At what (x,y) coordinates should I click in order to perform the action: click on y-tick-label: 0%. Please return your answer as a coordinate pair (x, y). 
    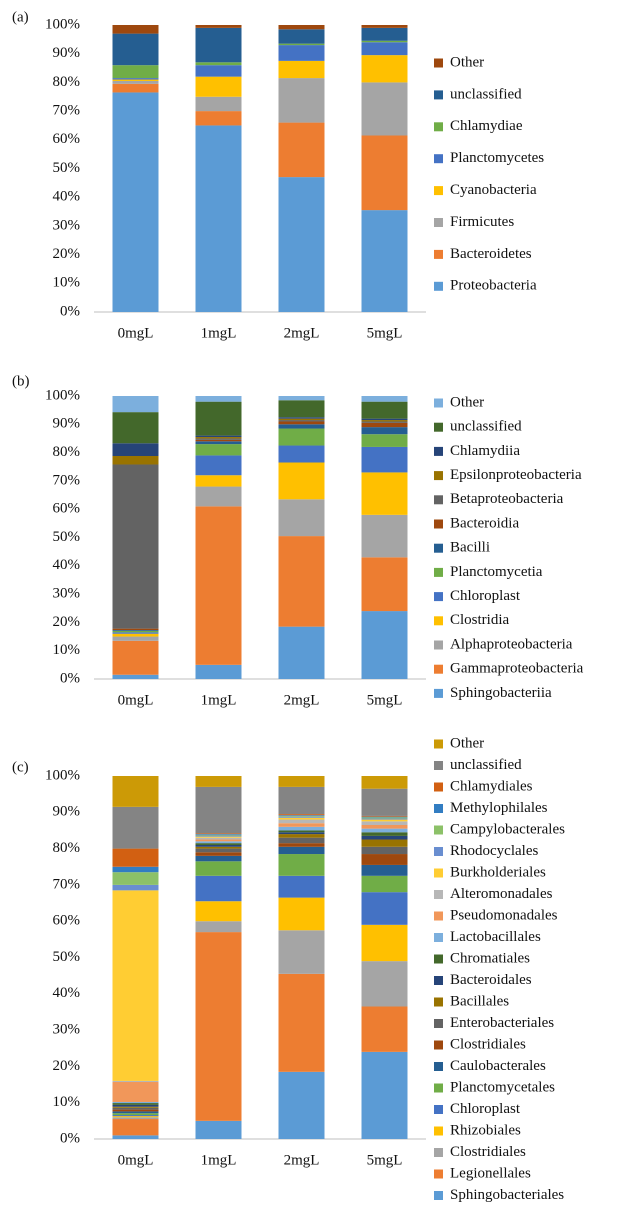
    Looking at the image, I should click on (70, 311).